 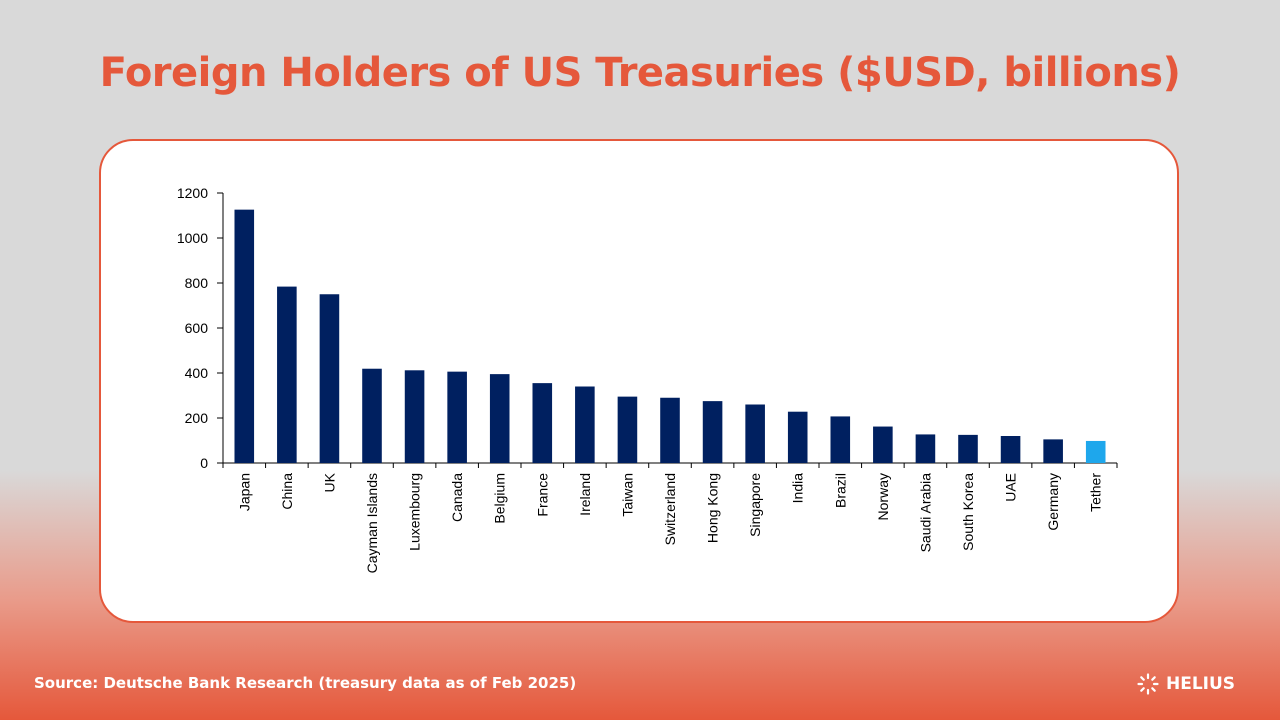 I want to click on x-category-label: Germany, so click(x=1053, y=502).